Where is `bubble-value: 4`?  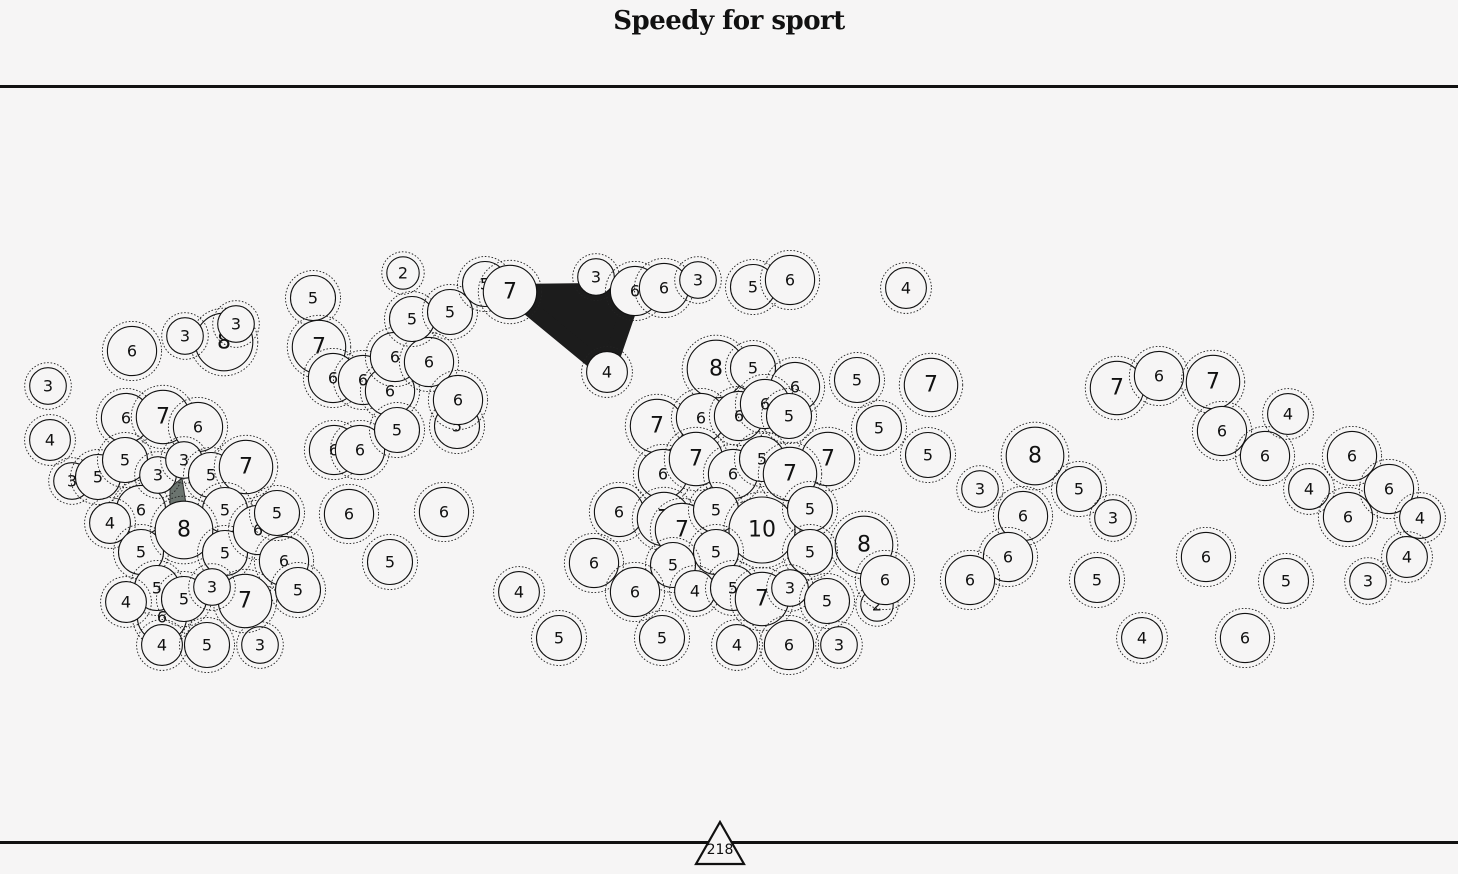 bubble-value: 4 is located at coordinates (50, 440).